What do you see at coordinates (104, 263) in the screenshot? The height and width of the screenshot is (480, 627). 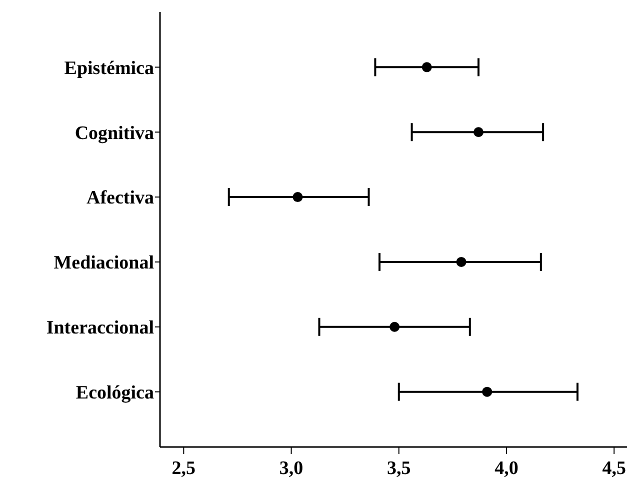 I see `y-tick-label: Mediacional` at bounding box center [104, 263].